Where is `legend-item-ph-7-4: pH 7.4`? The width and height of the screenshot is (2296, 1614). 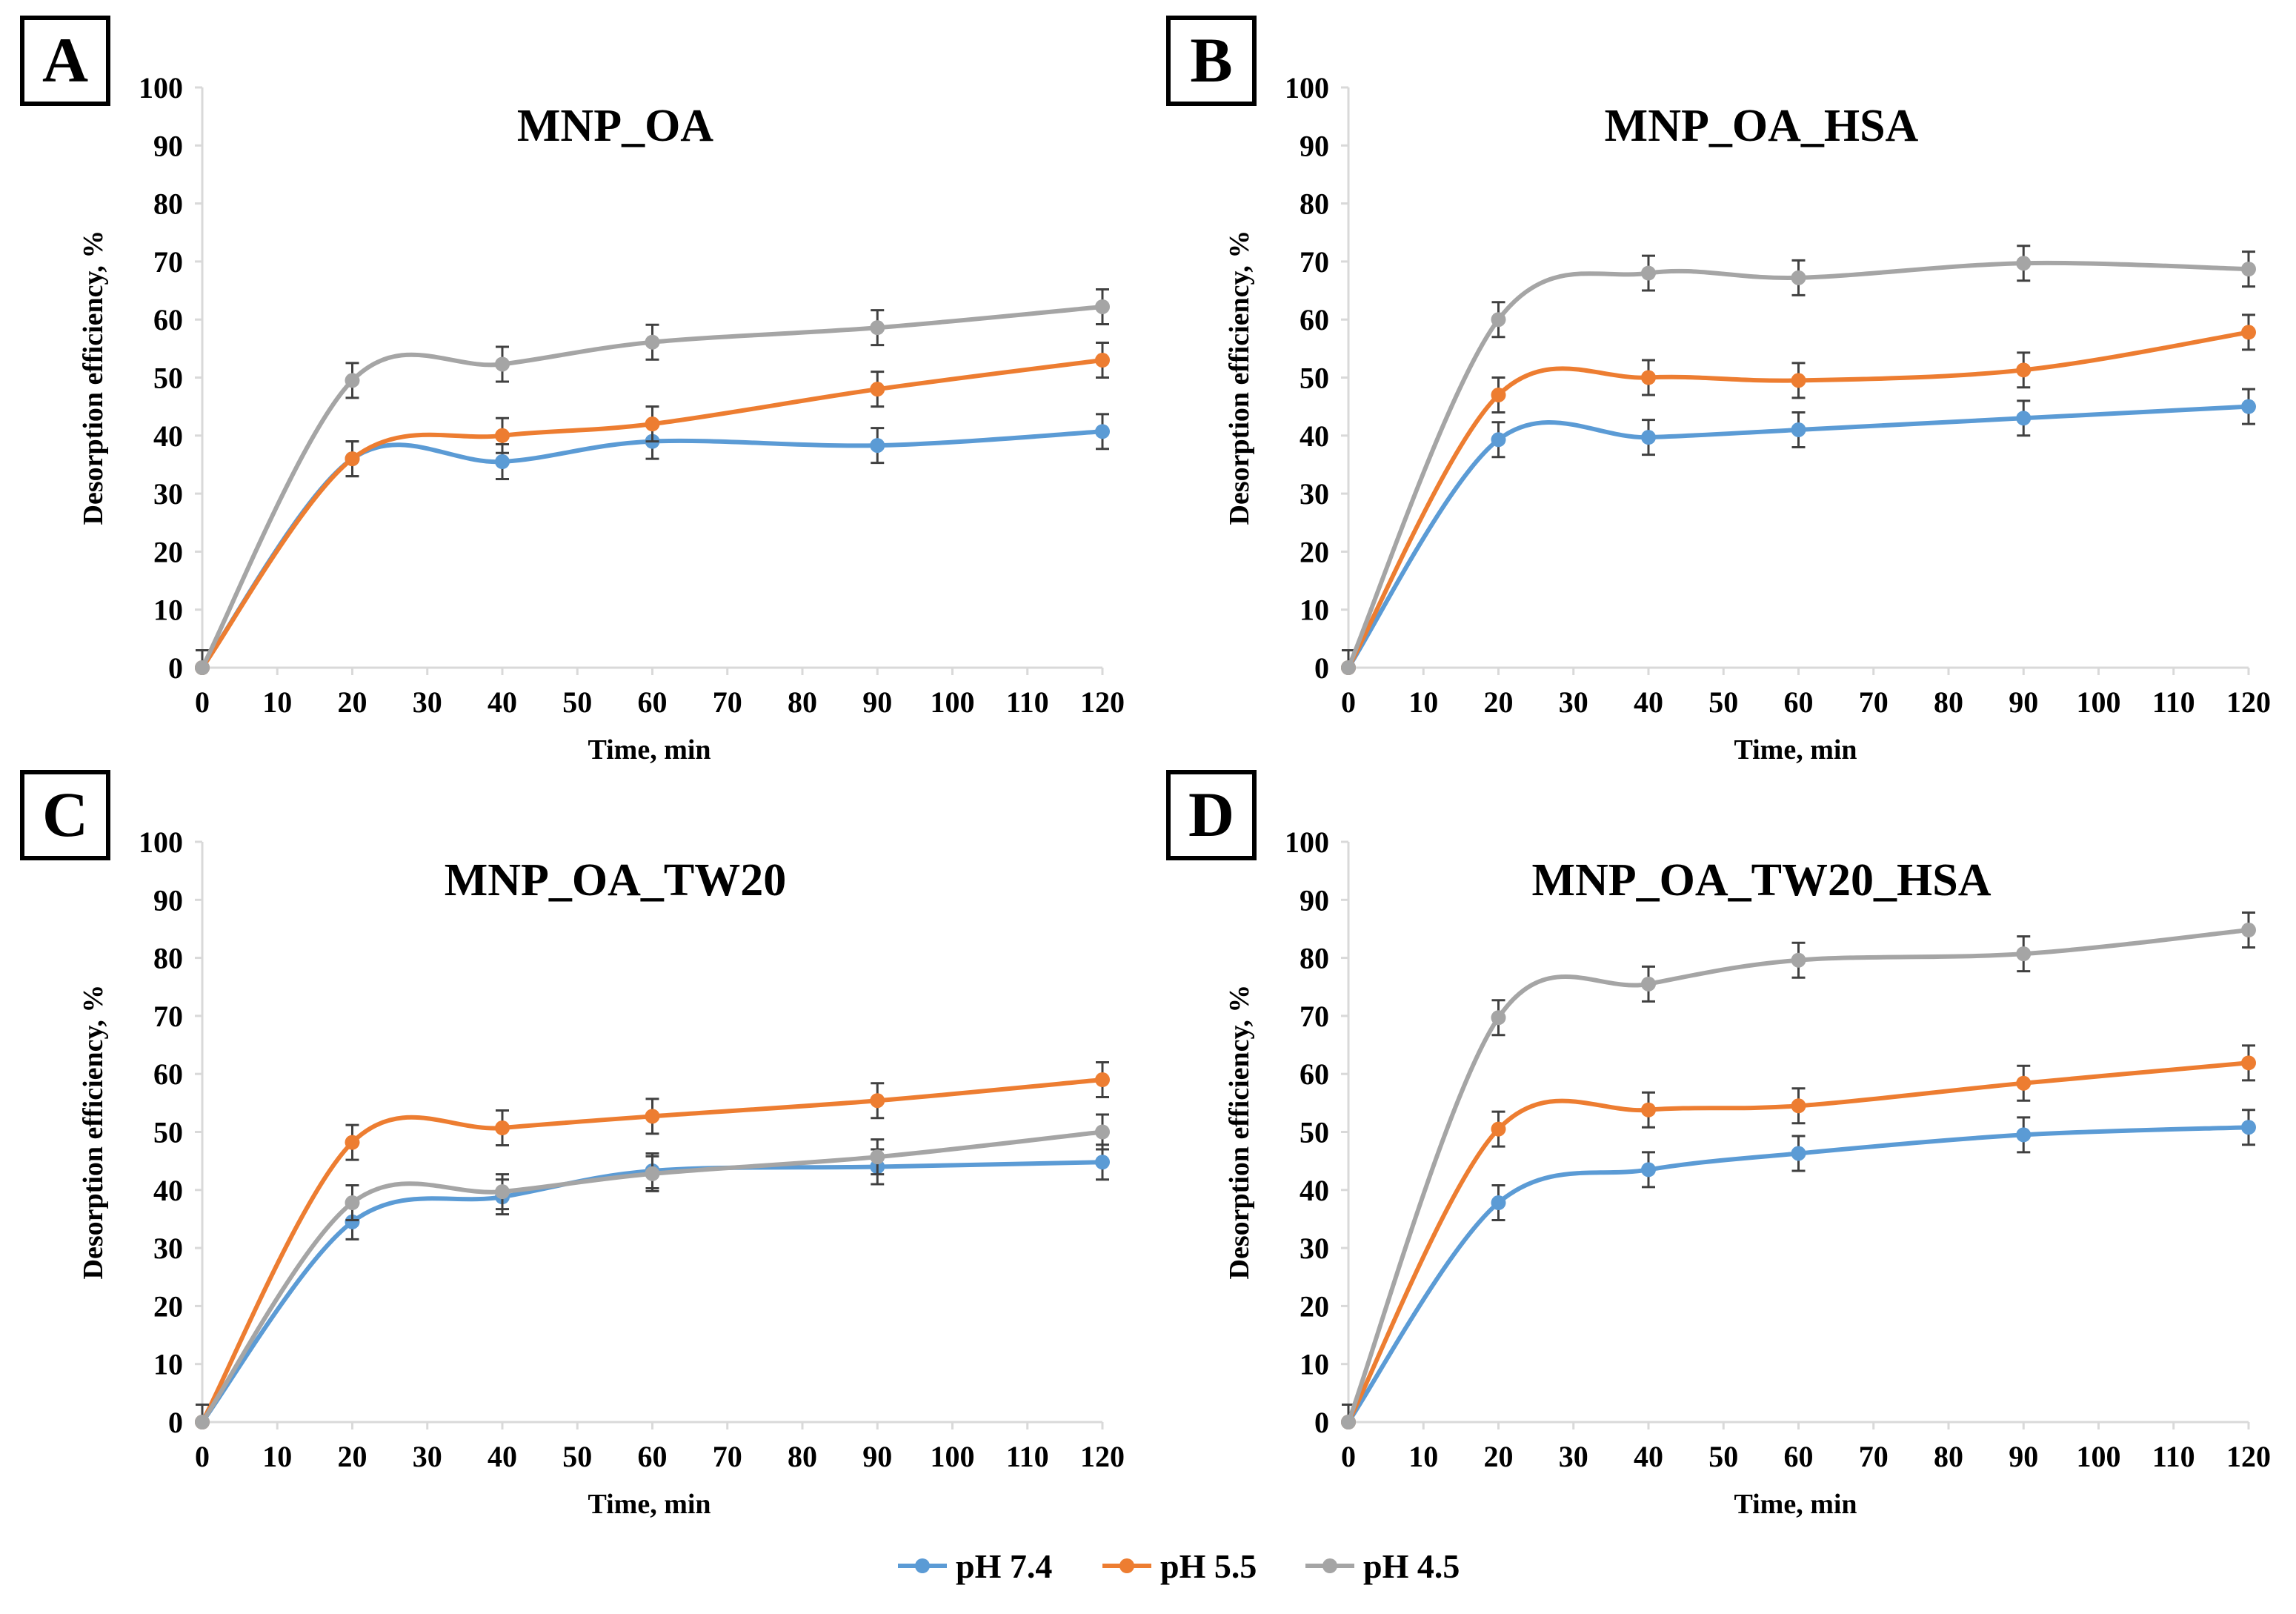
legend-item-ph-7-4: pH 7.4 is located at coordinates (975, 1566).